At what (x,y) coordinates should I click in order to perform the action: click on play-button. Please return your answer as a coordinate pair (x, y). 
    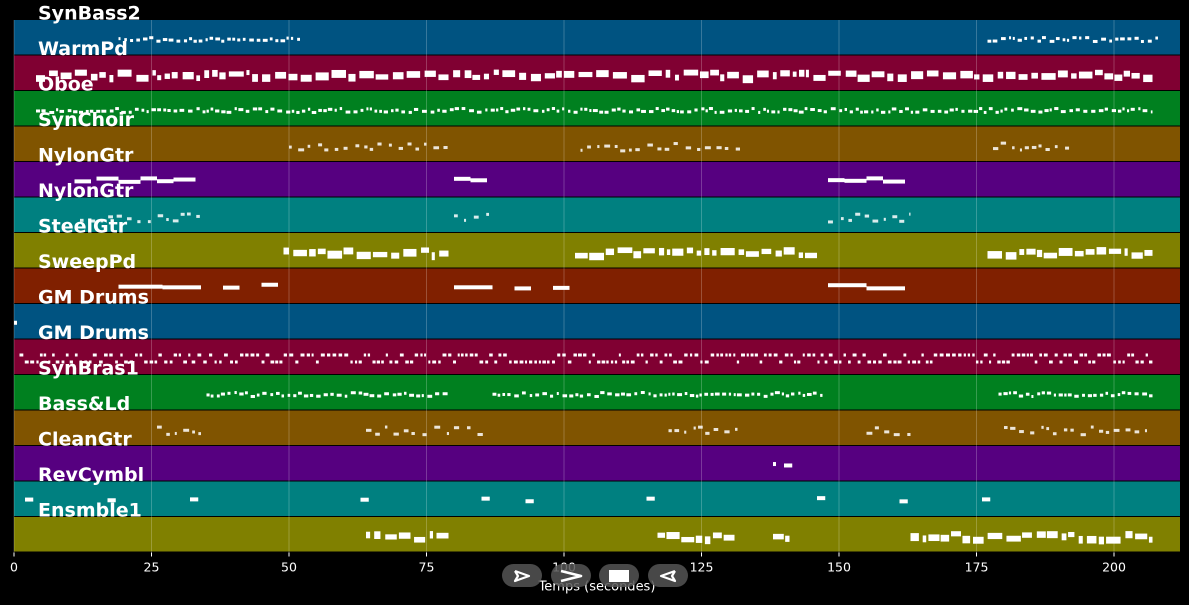
    Looking at the image, I should click on (522, 575).